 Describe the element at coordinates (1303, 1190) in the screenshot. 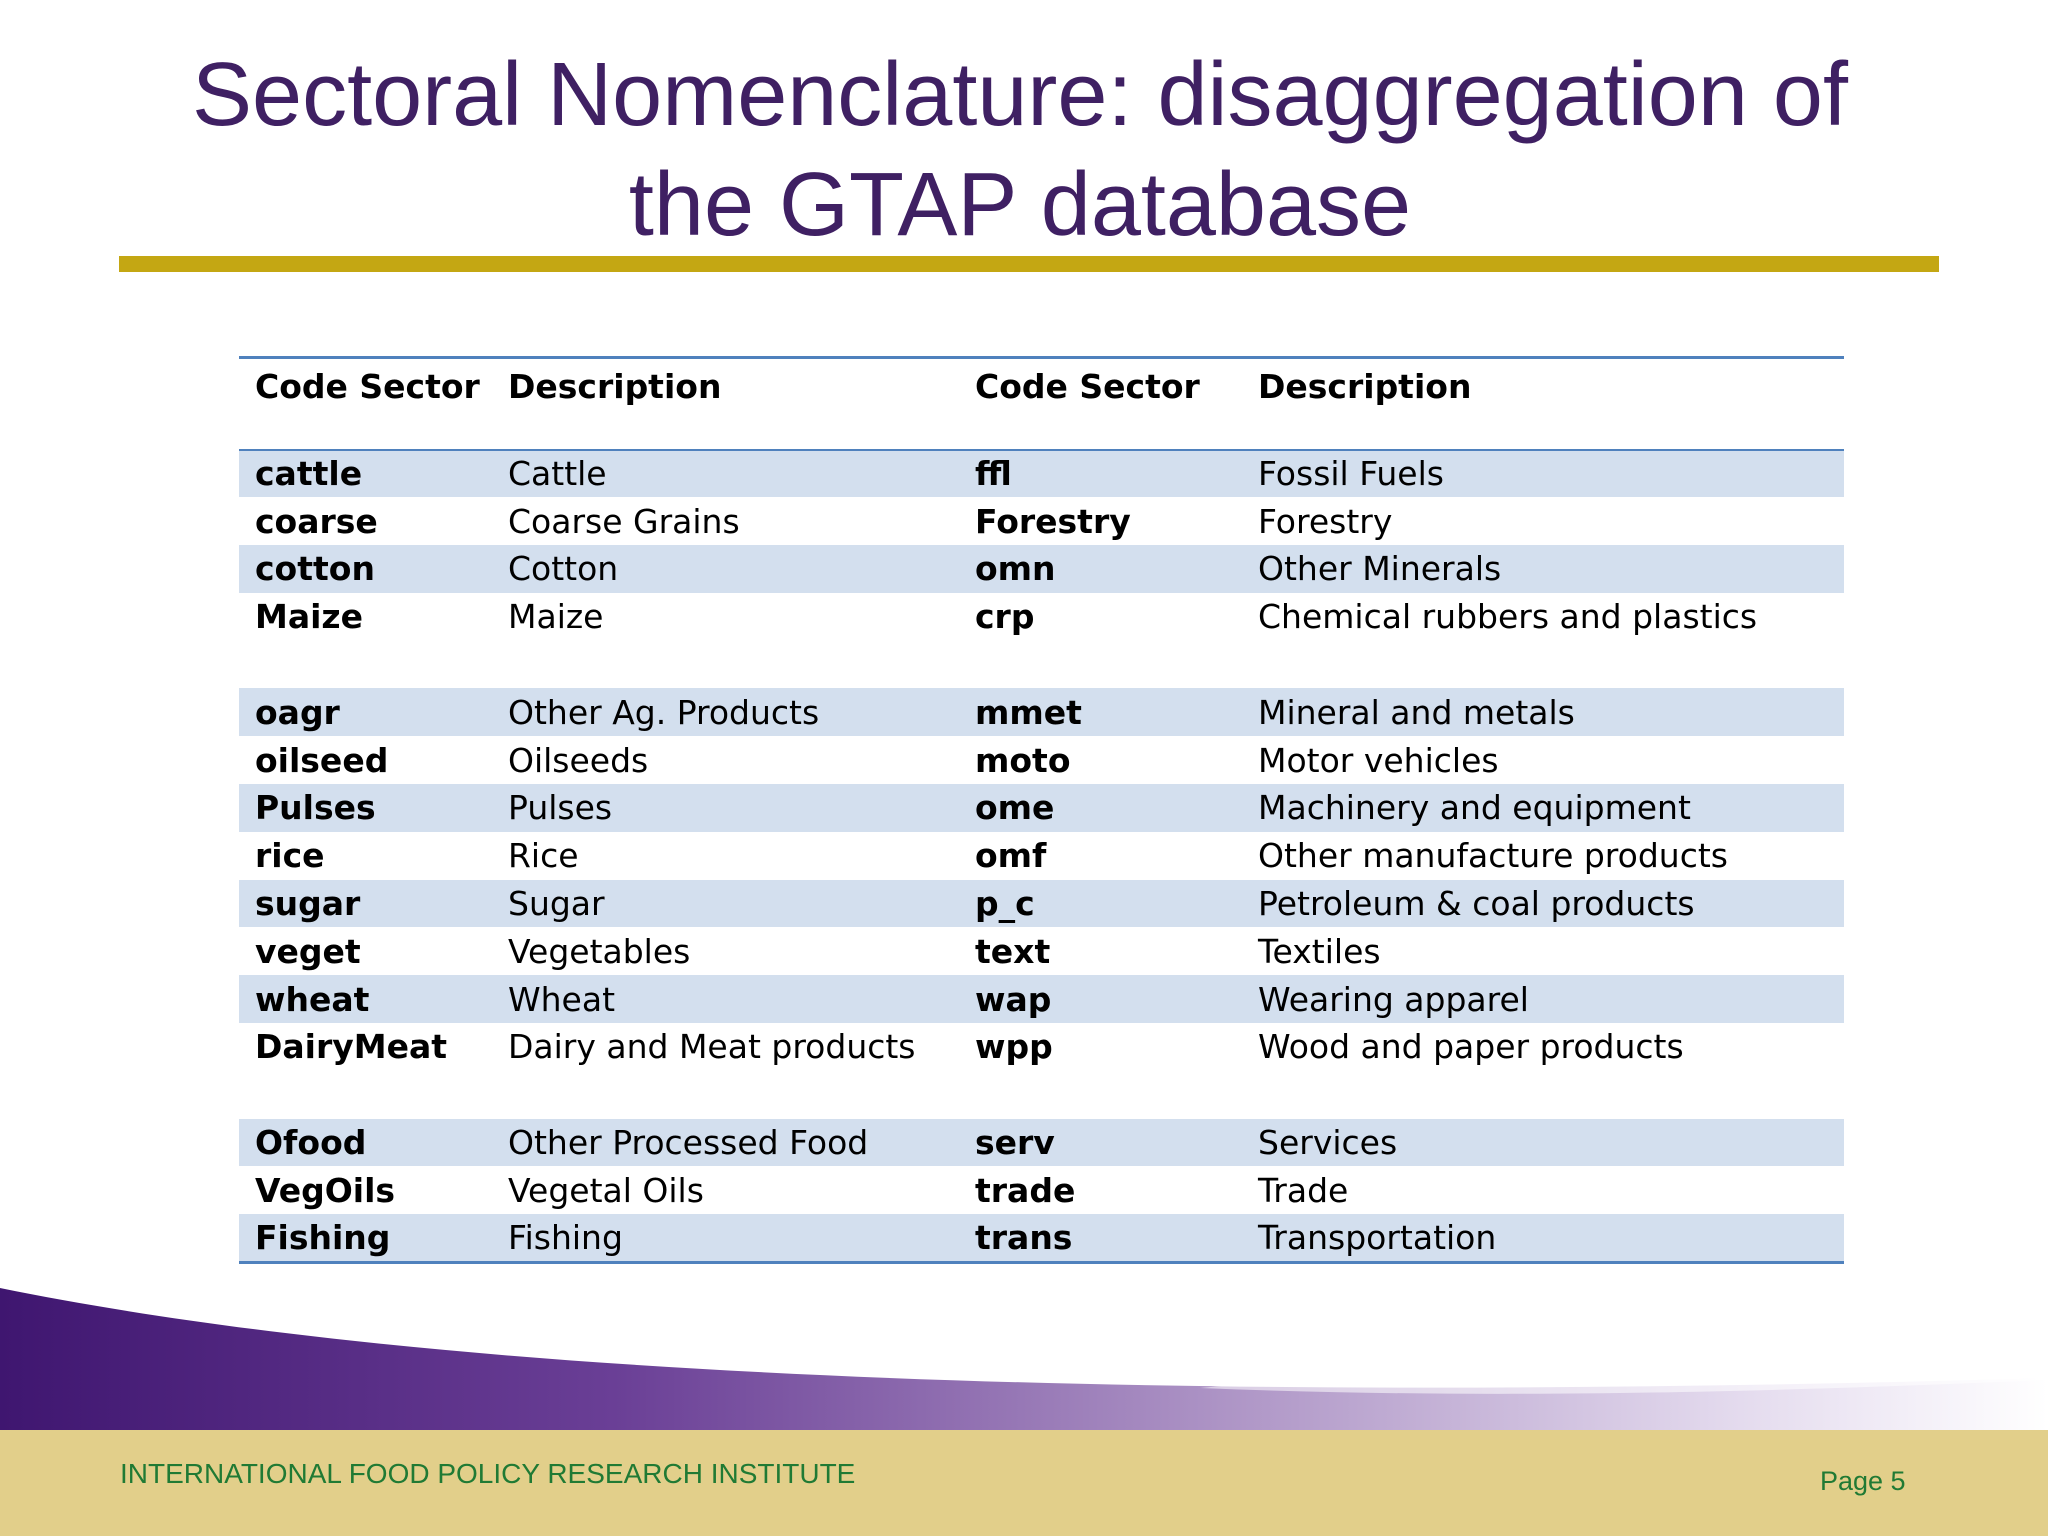

I see `description-cell: Trade` at that location.